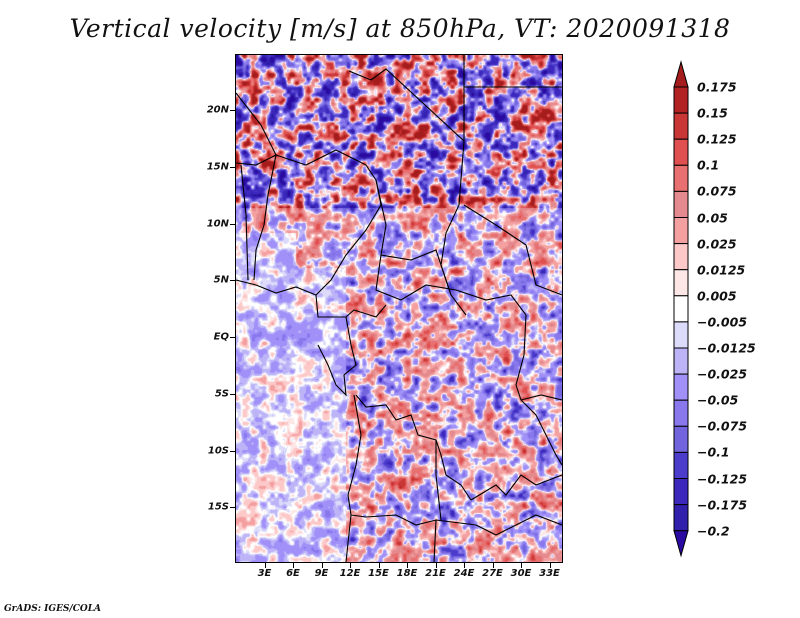 The height and width of the screenshot is (618, 800). What do you see at coordinates (521, 573) in the screenshot?
I see `x-tick-label: 30E` at bounding box center [521, 573].